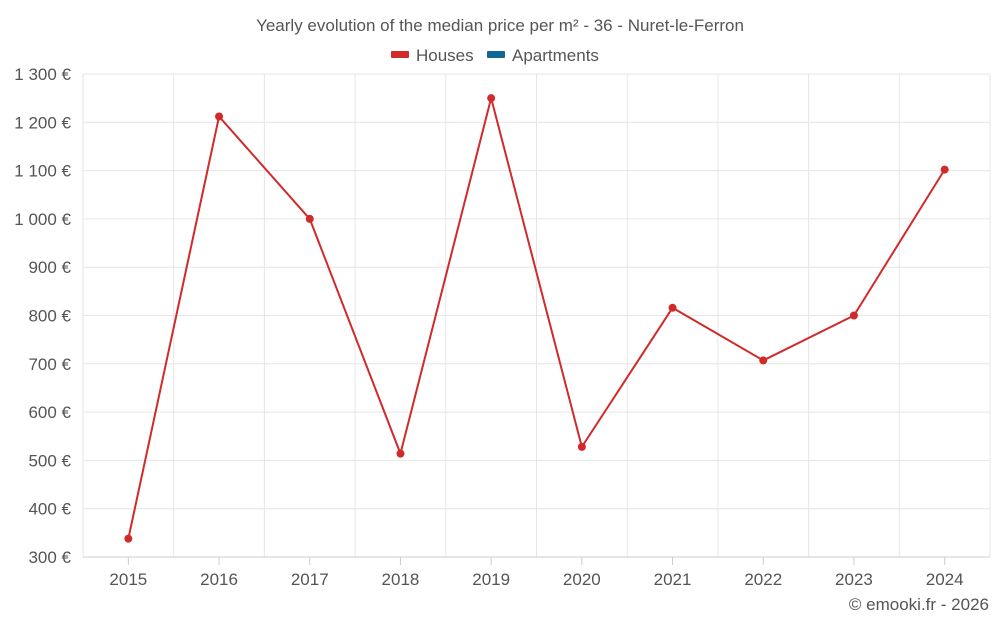 This screenshot has width=1000, height=625. I want to click on x-tick-label: 2015, so click(128, 579).